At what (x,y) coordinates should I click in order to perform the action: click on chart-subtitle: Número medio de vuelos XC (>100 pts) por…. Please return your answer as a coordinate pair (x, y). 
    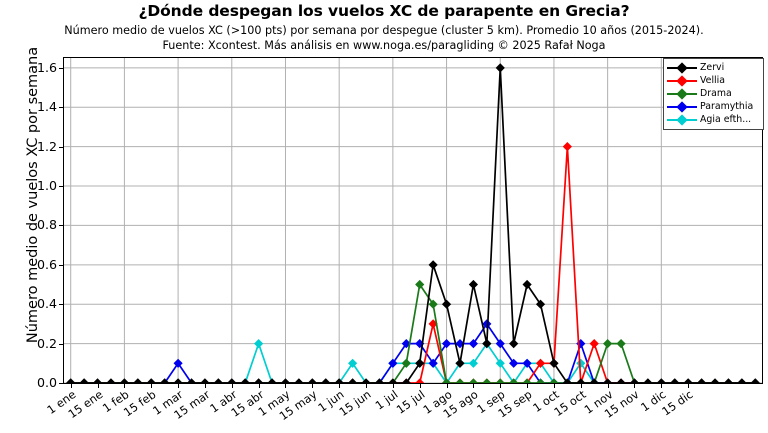
    Looking at the image, I should click on (384, 30).